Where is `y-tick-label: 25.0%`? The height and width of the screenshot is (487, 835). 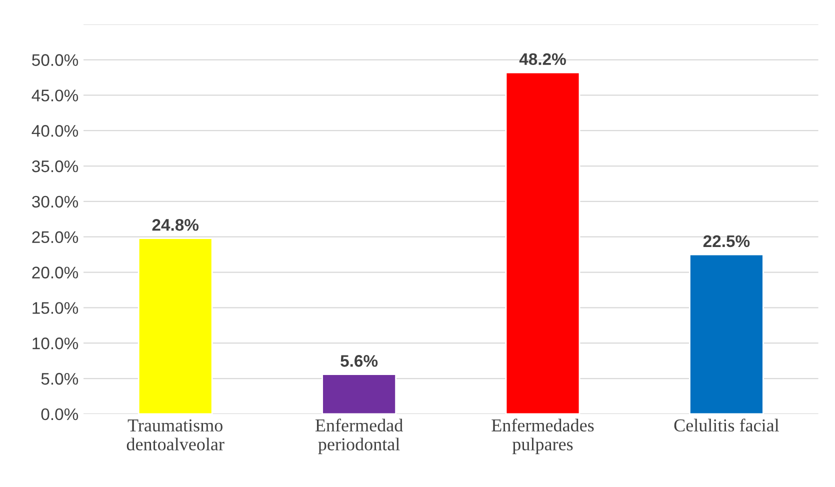 y-tick-label: 25.0% is located at coordinates (55, 237).